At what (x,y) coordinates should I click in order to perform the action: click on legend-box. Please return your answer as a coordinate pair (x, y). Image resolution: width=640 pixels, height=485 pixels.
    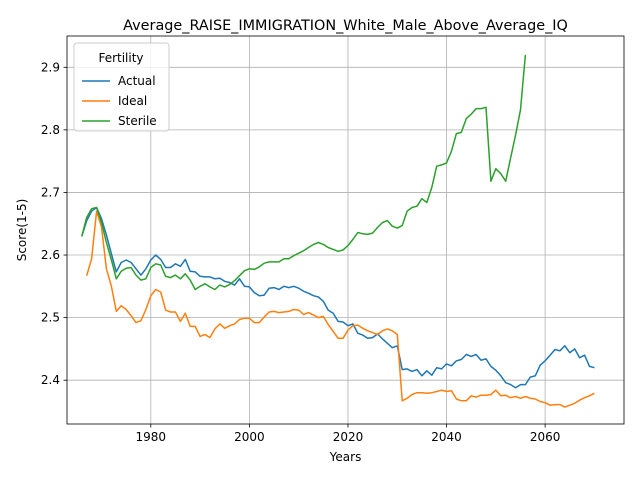
    Looking at the image, I should click on (121, 87).